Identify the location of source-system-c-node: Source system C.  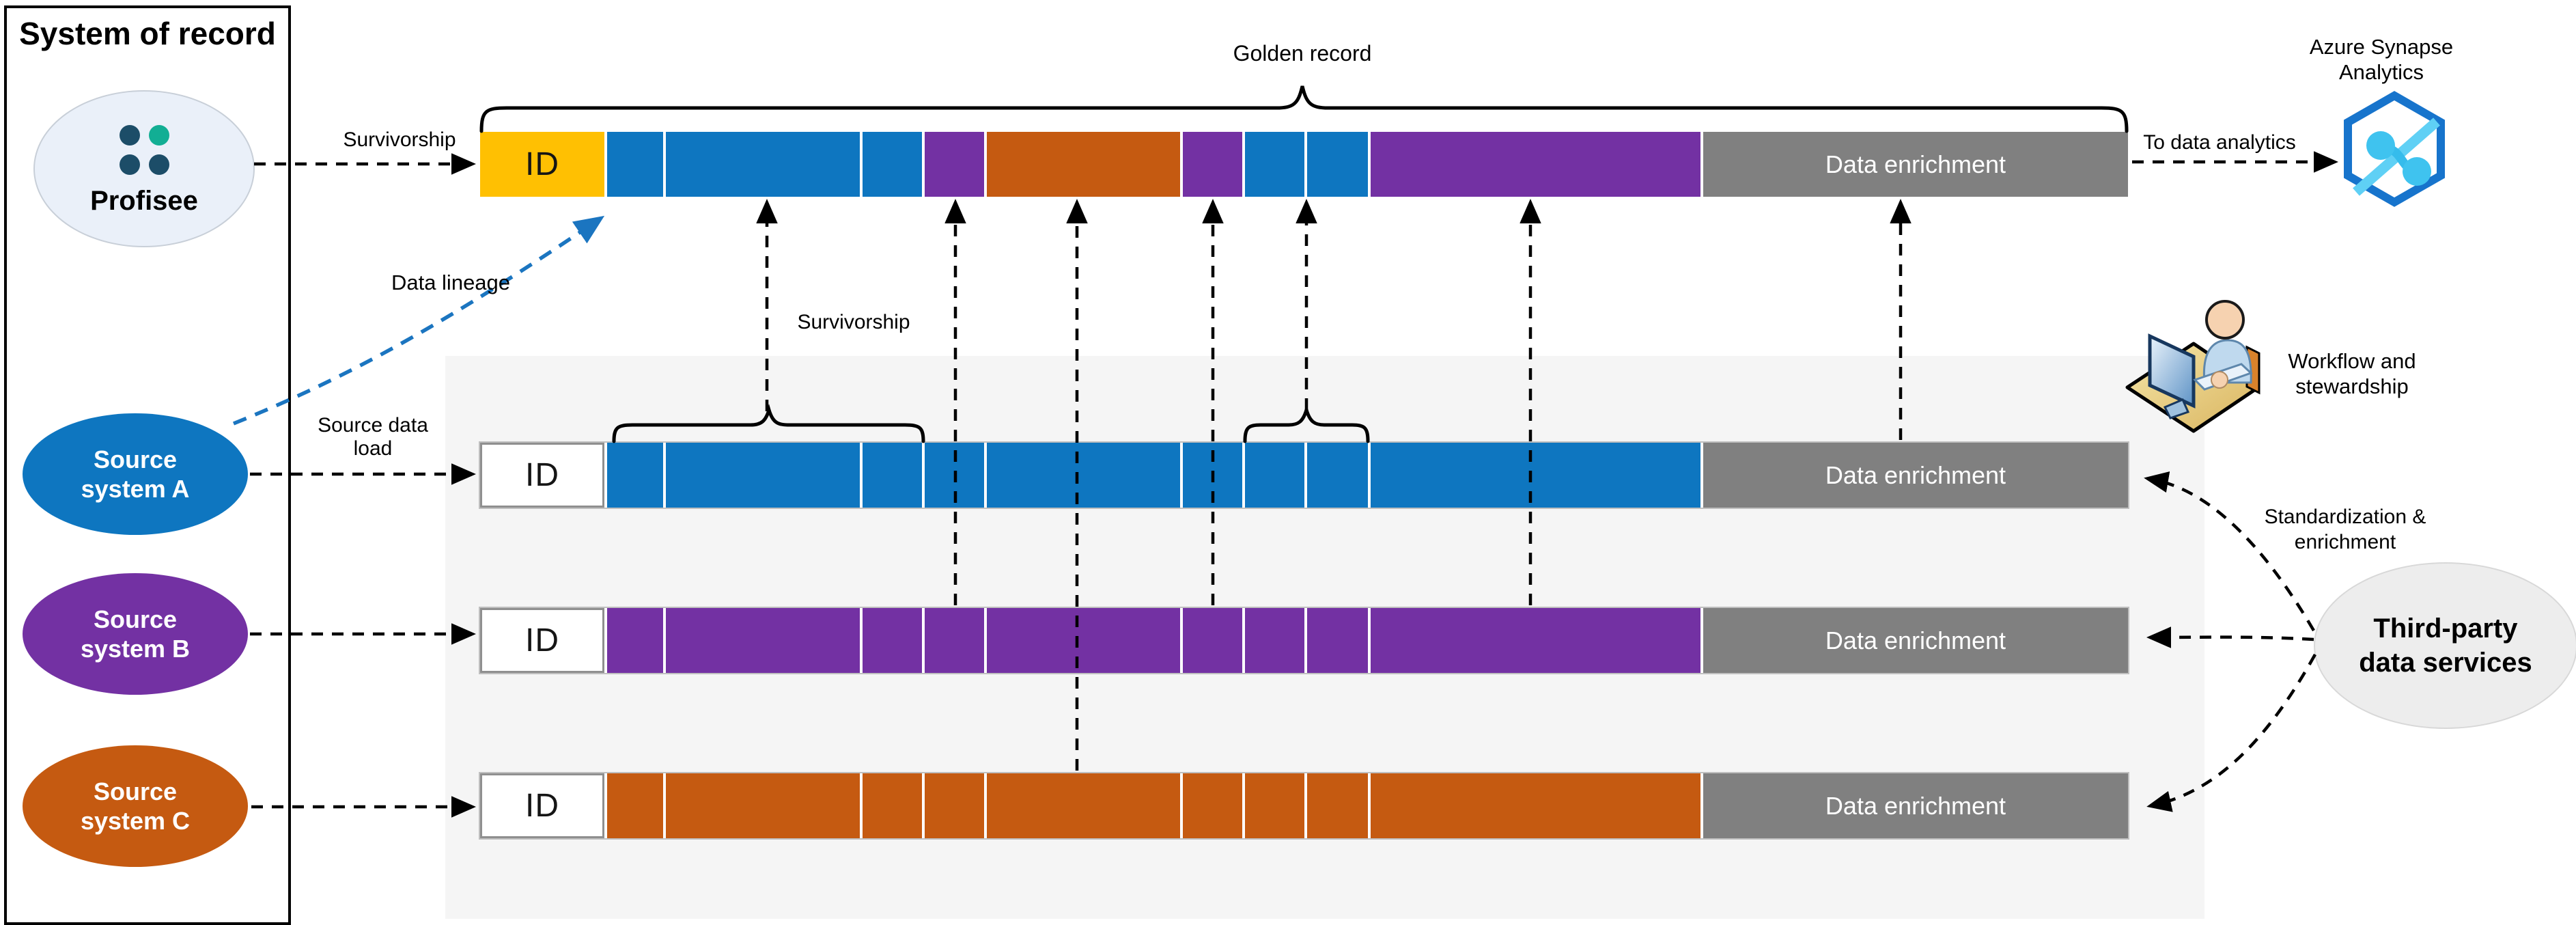
(135, 806).